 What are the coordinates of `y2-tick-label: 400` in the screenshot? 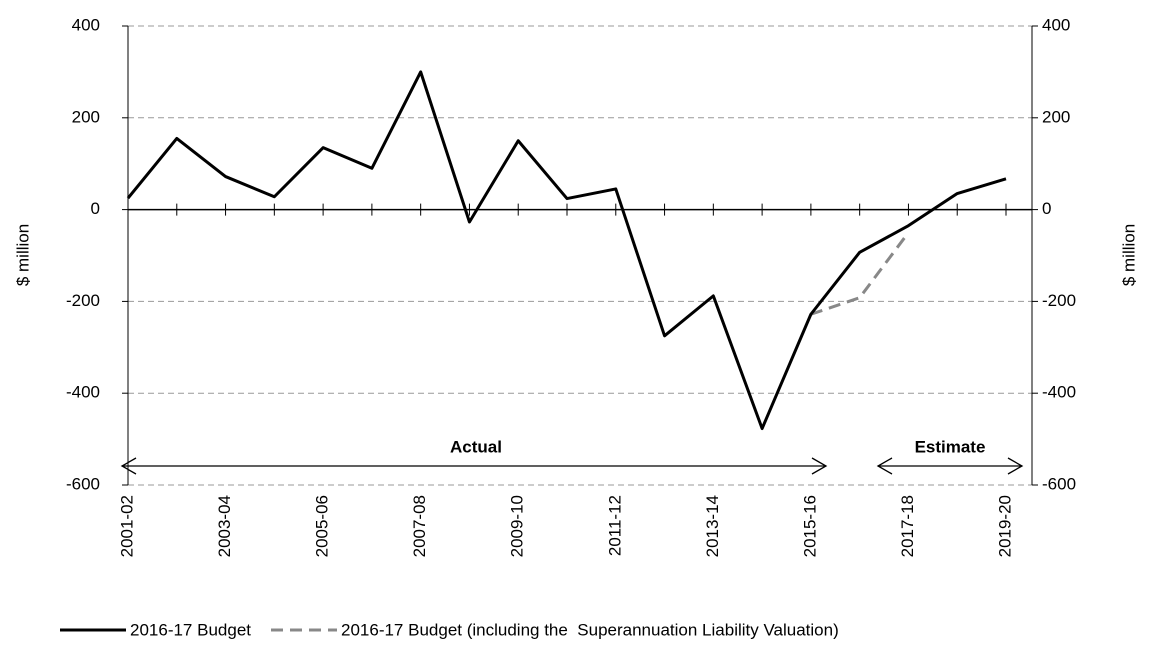 It's located at (1056, 24).